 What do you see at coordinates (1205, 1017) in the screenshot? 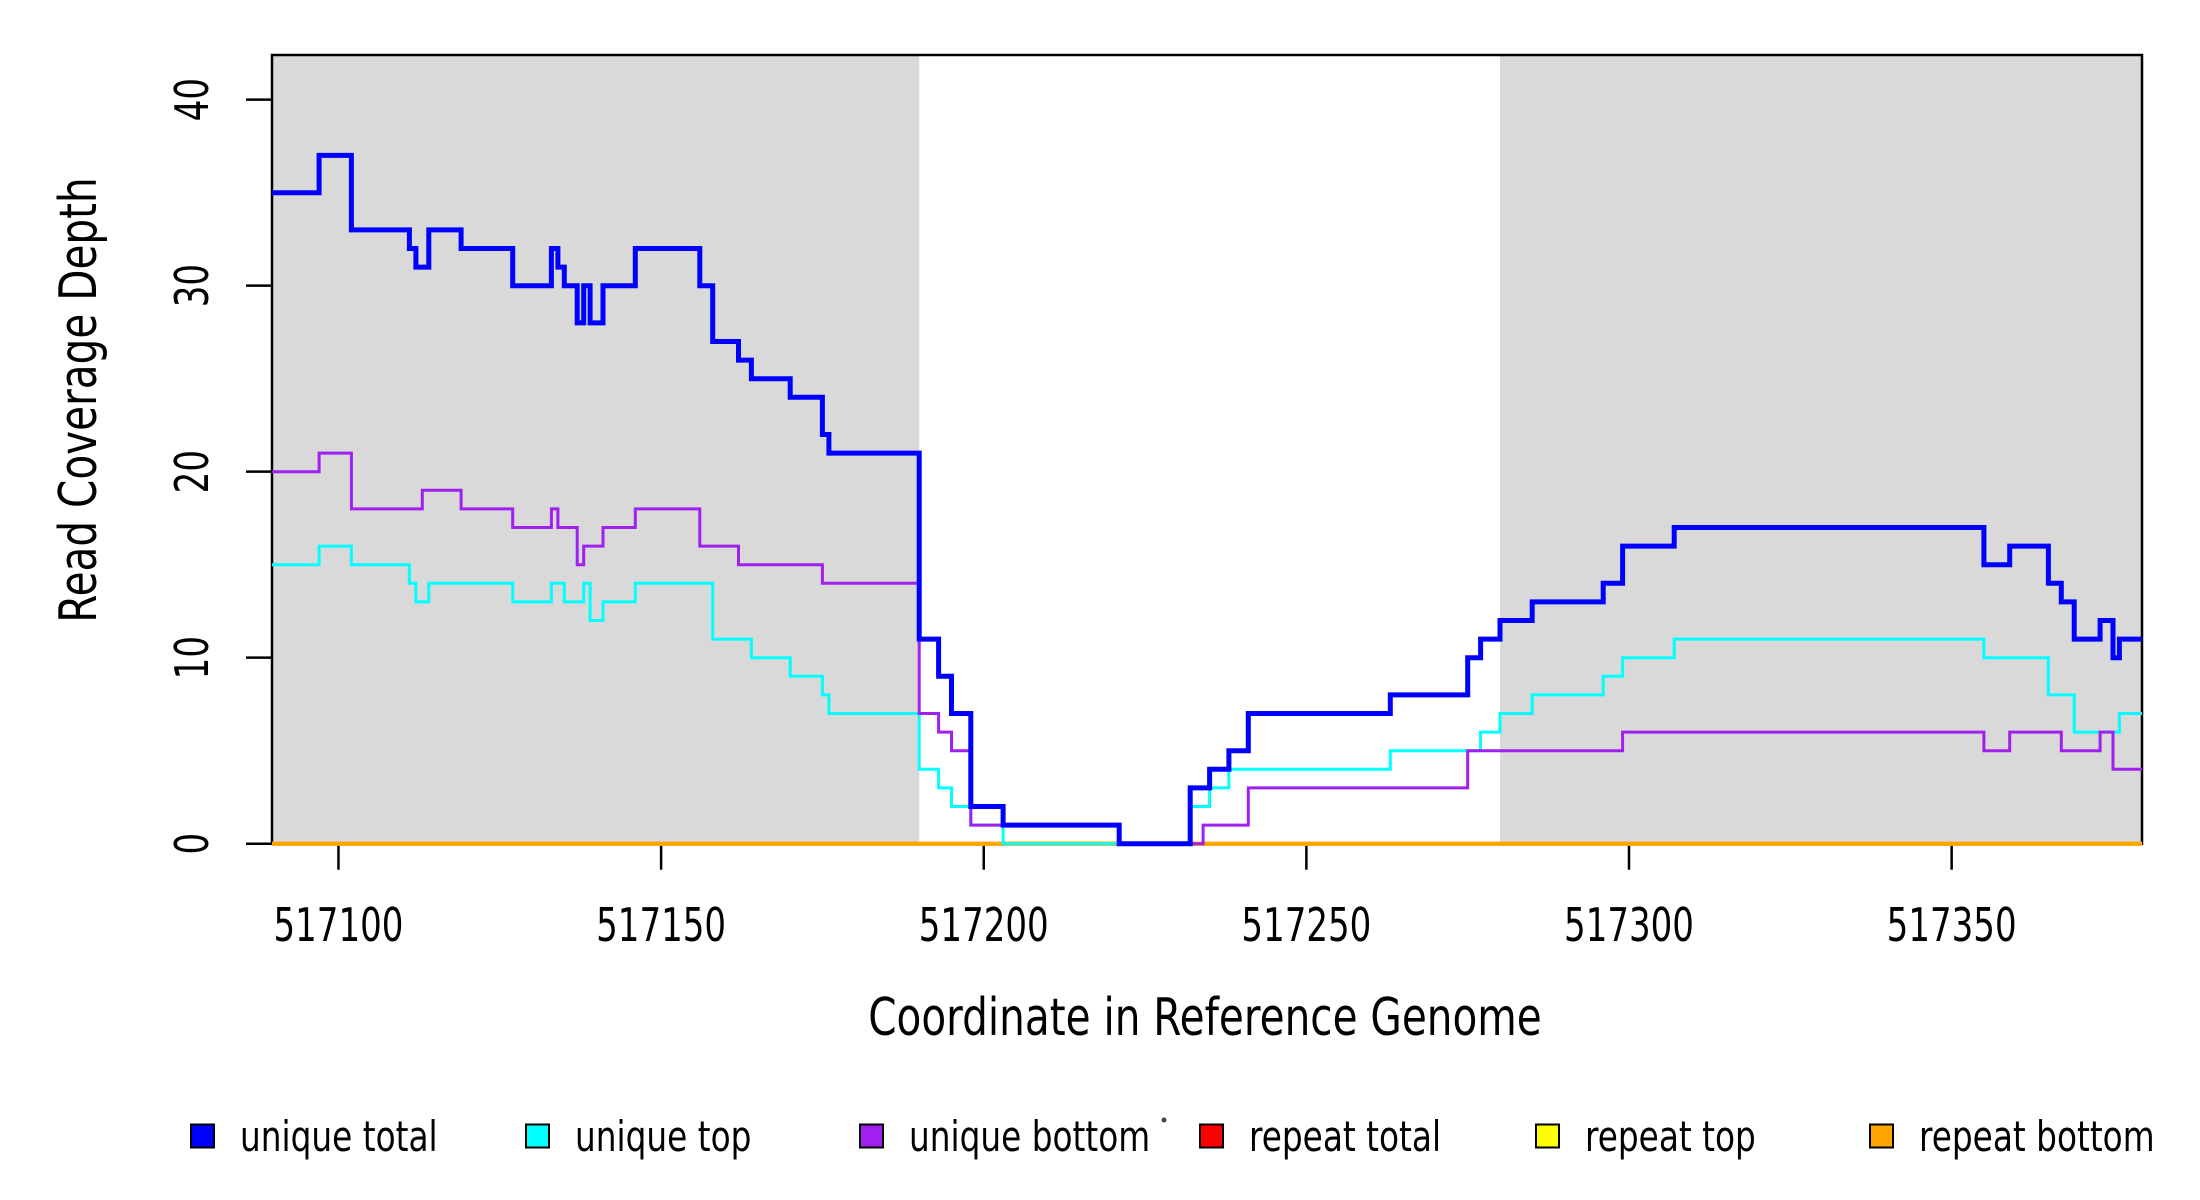
I see `x-axis-title: Coordinate in Reference Genome` at bounding box center [1205, 1017].